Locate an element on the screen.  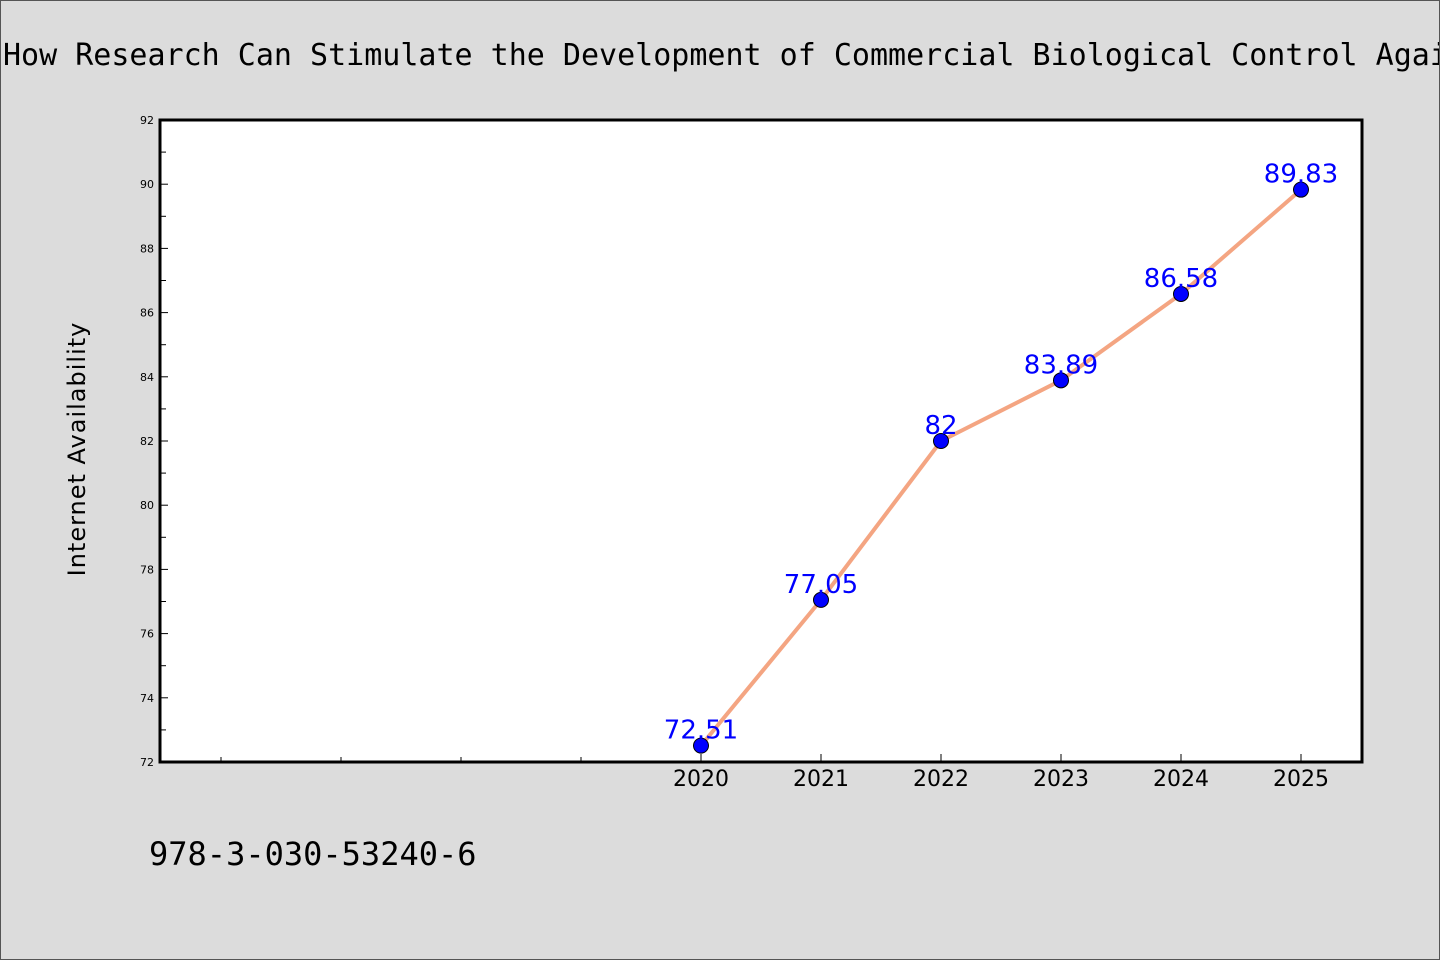
x-tick-label: 2021 is located at coordinates (821, 779).